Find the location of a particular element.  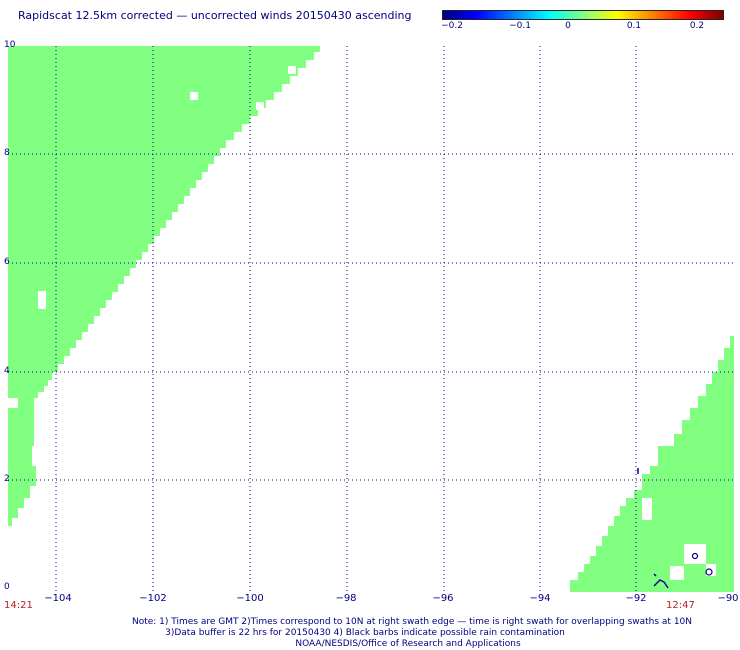

right-swath-time: 12:47 is located at coordinates (680, 605).